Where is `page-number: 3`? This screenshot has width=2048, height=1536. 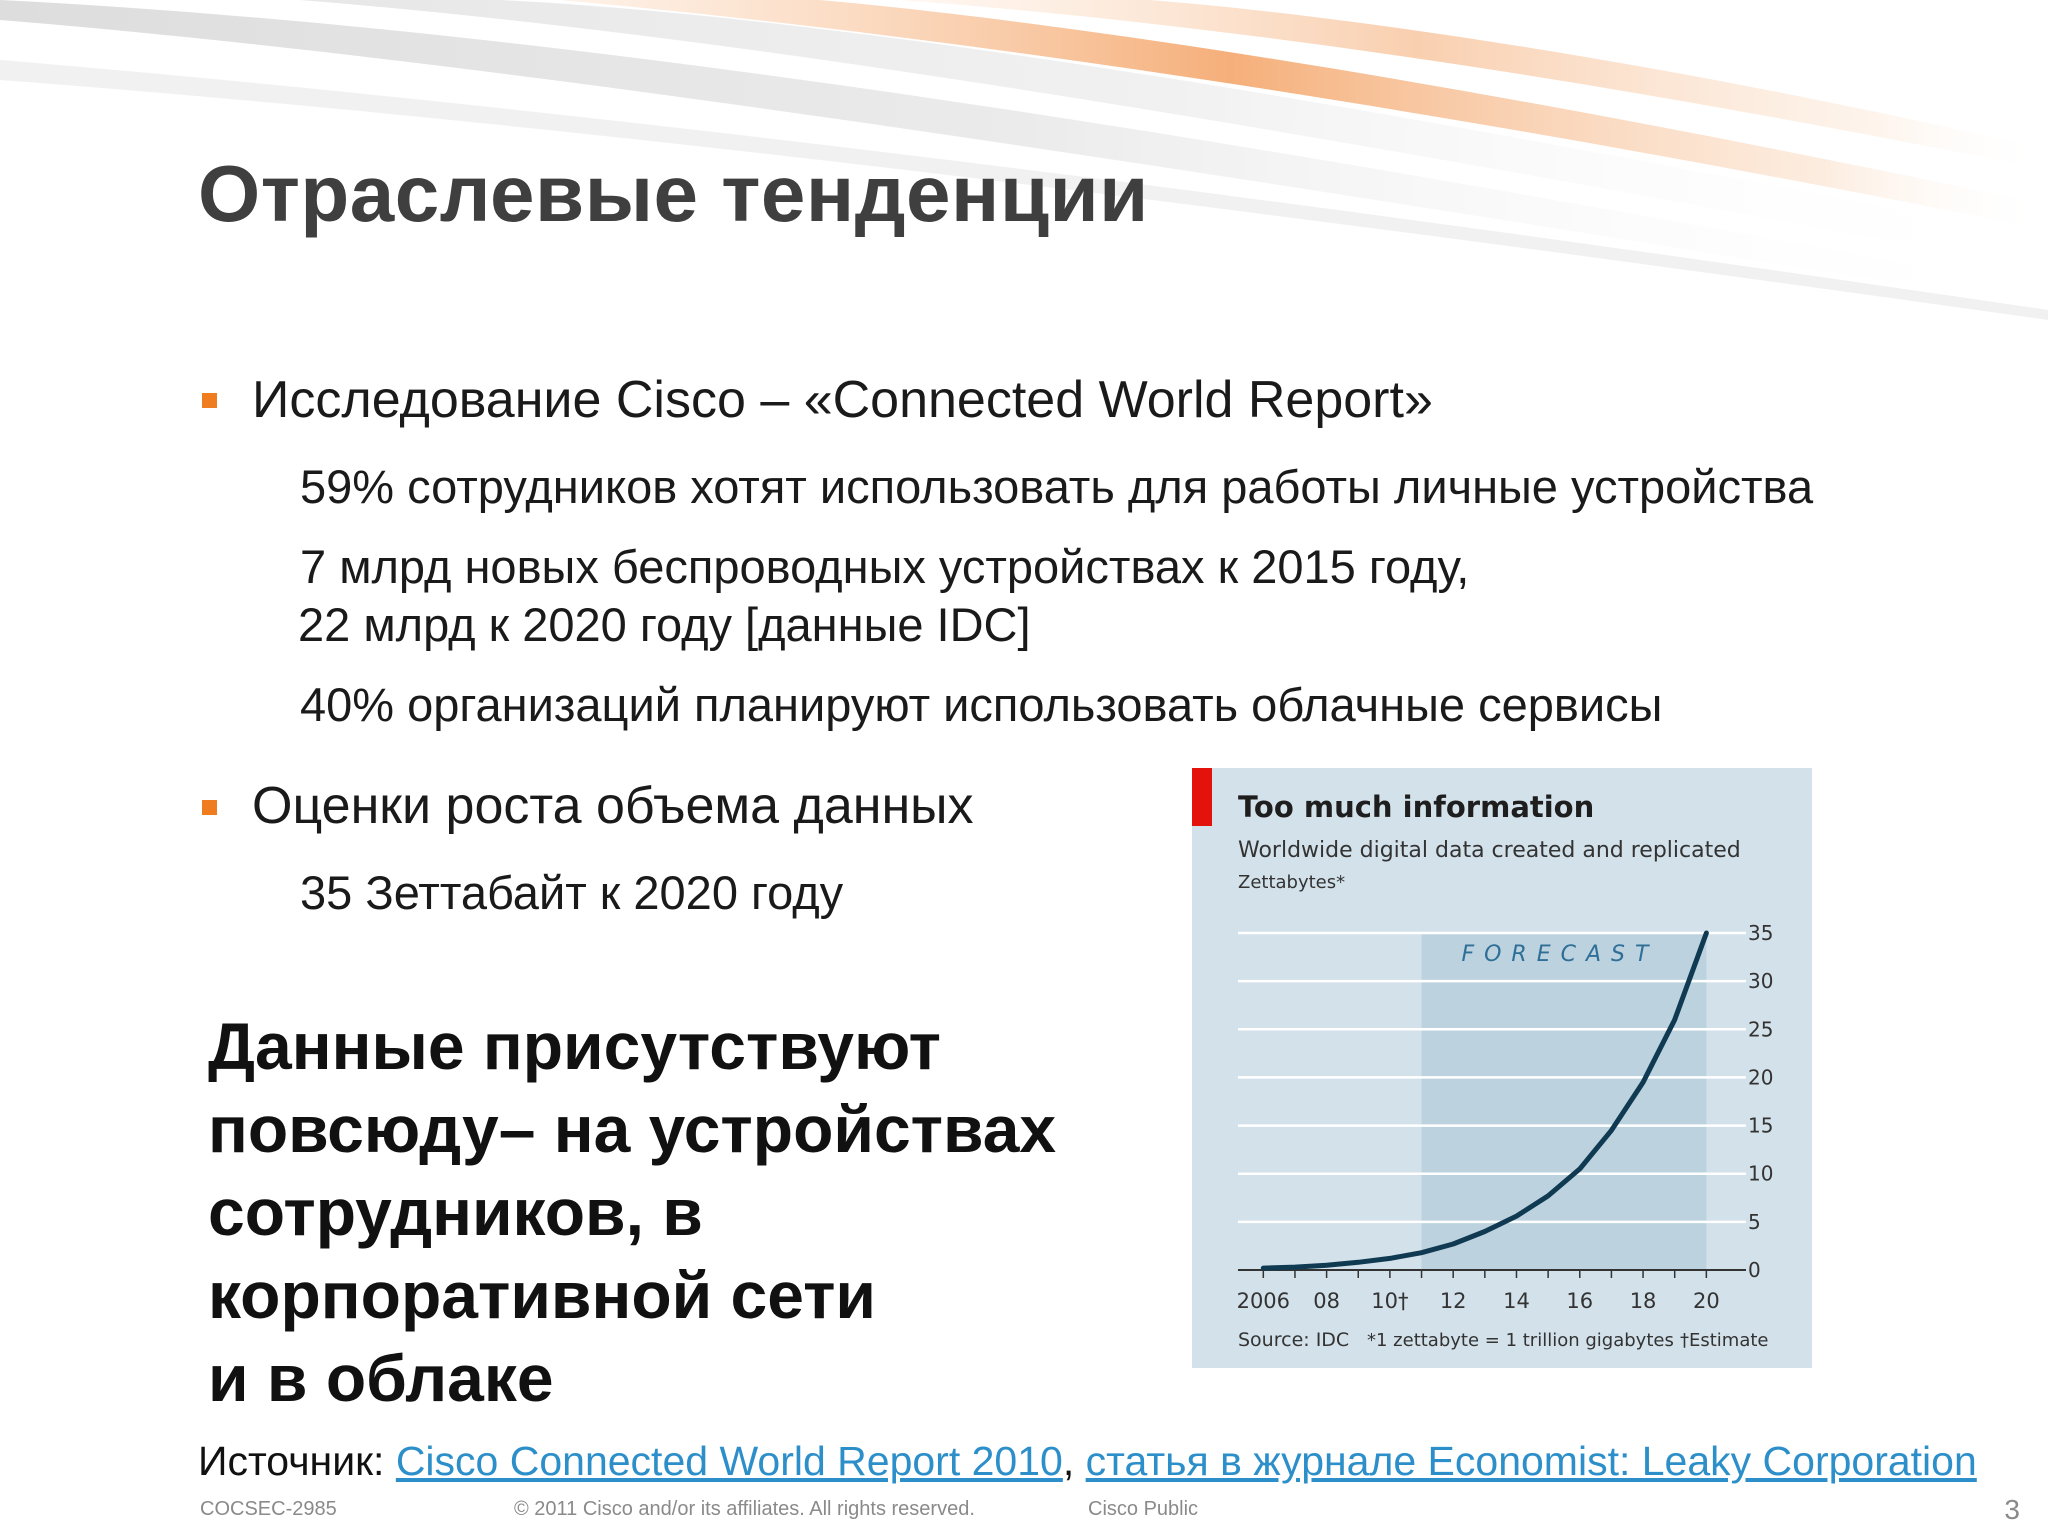
page-number: 3 is located at coordinates (2012, 1509).